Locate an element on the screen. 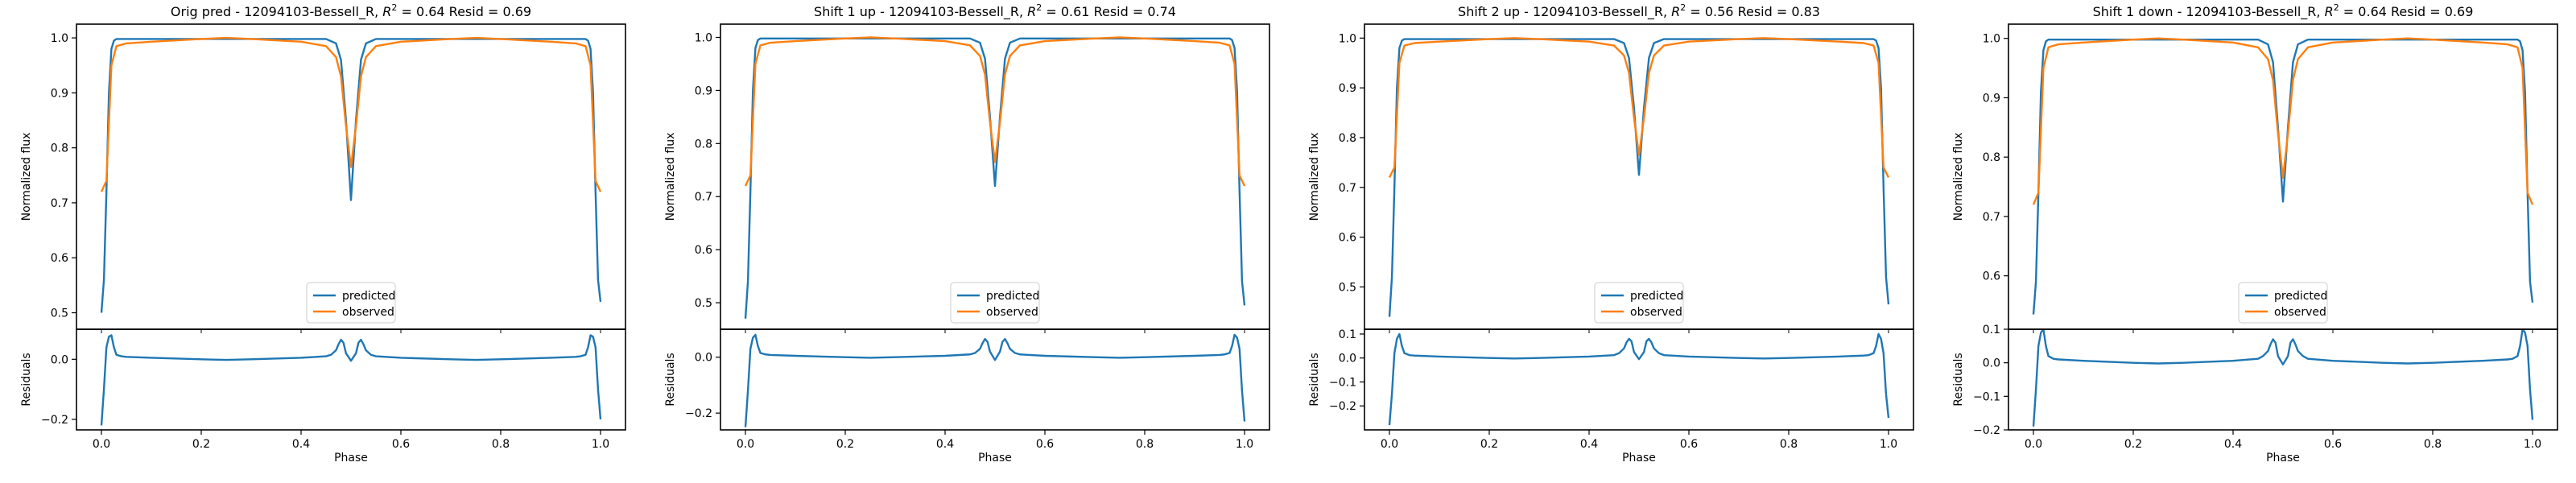 The height and width of the screenshot is (483, 2576). chart-title-r2-value: = 0.61 Resid = 0.74 is located at coordinates (1109, 11).